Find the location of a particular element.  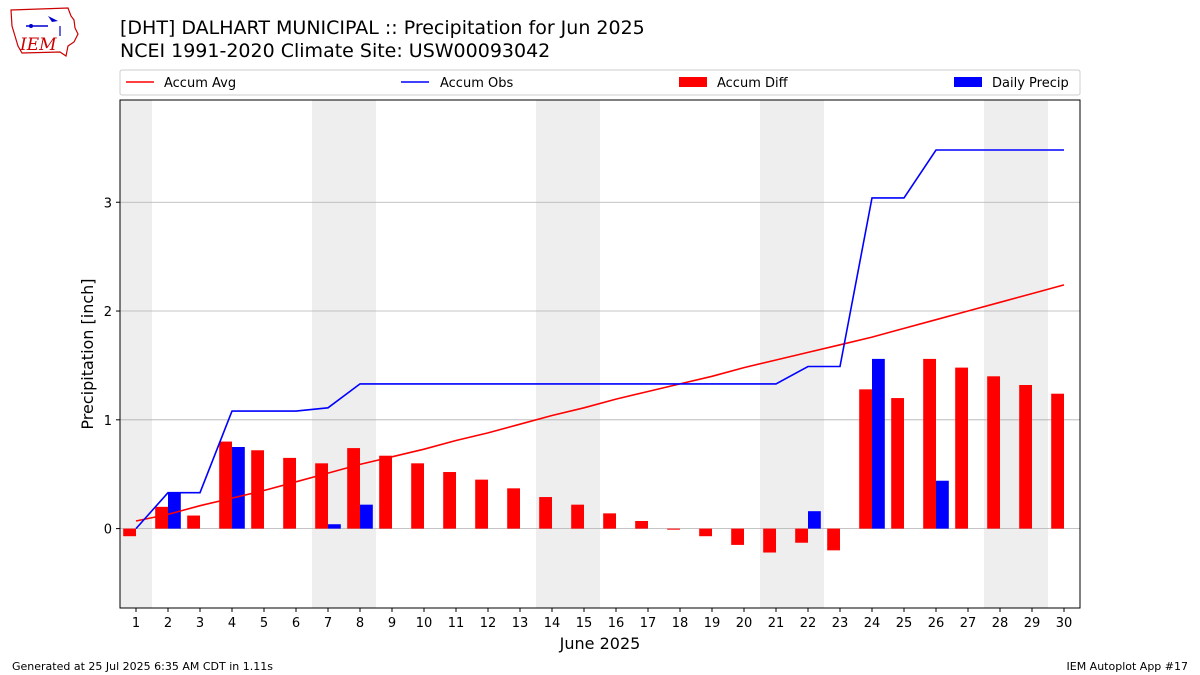

x-tick-label-21: 21 is located at coordinates (776, 623).